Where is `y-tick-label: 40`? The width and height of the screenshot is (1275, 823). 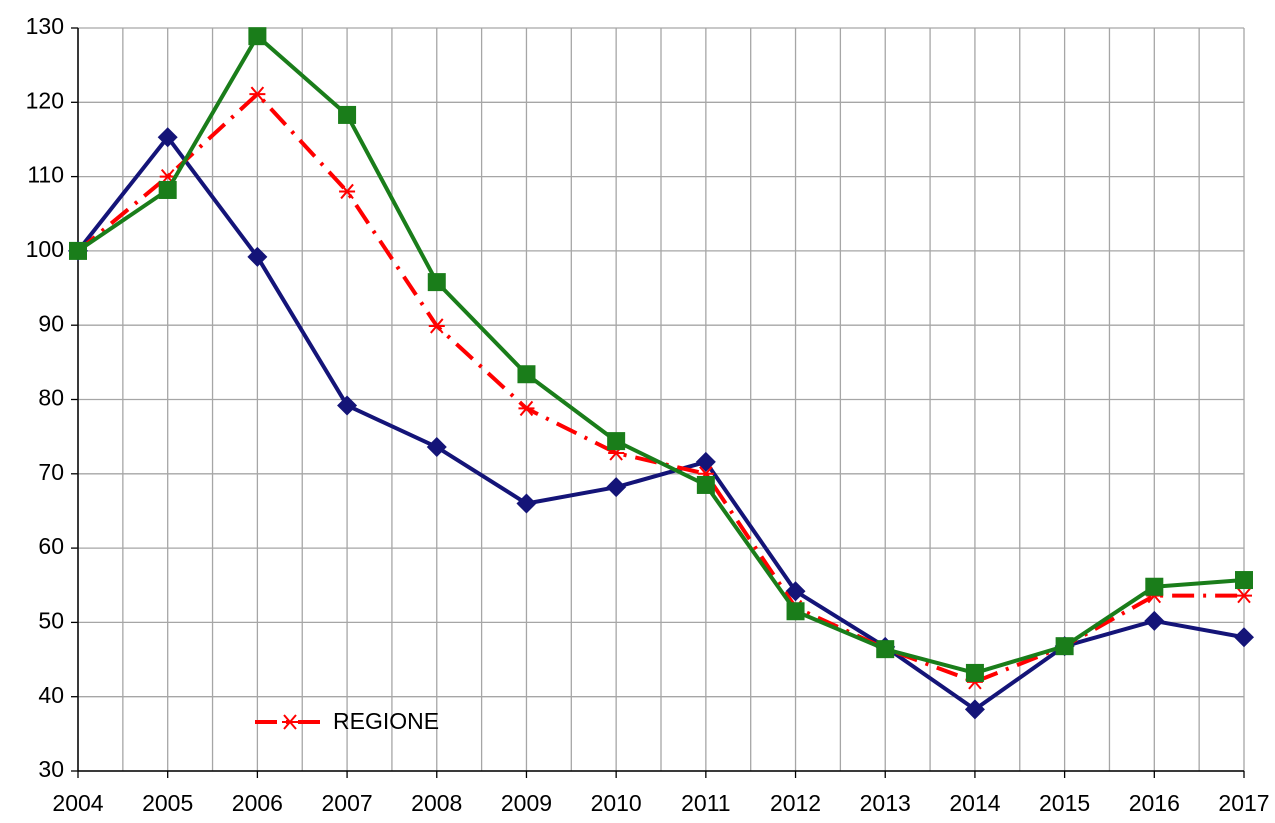 y-tick-label: 40 is located at coordinates (51, 695).